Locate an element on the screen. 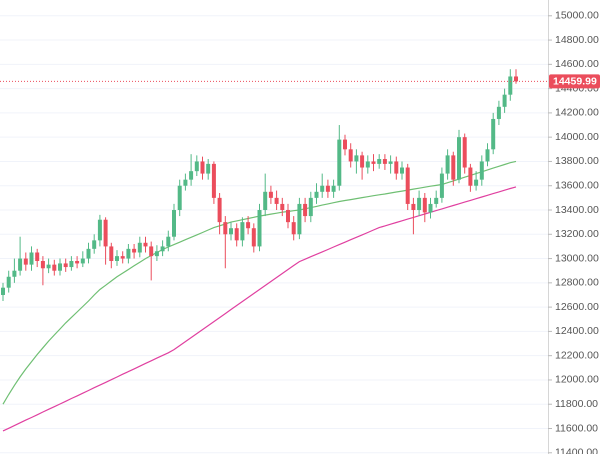 The height and width of the screenshot is (454, 600). y-tick-label: 13200.00 is located at coordinates (577, 234).